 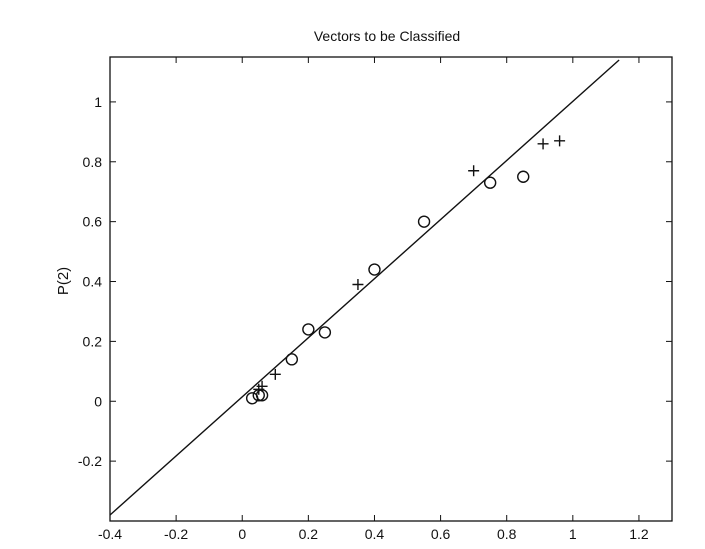 What do you see at coordinates (93, 222) in the screenshot?
I see `y-tick-label: 0.6` at bounding box center [93, 222].